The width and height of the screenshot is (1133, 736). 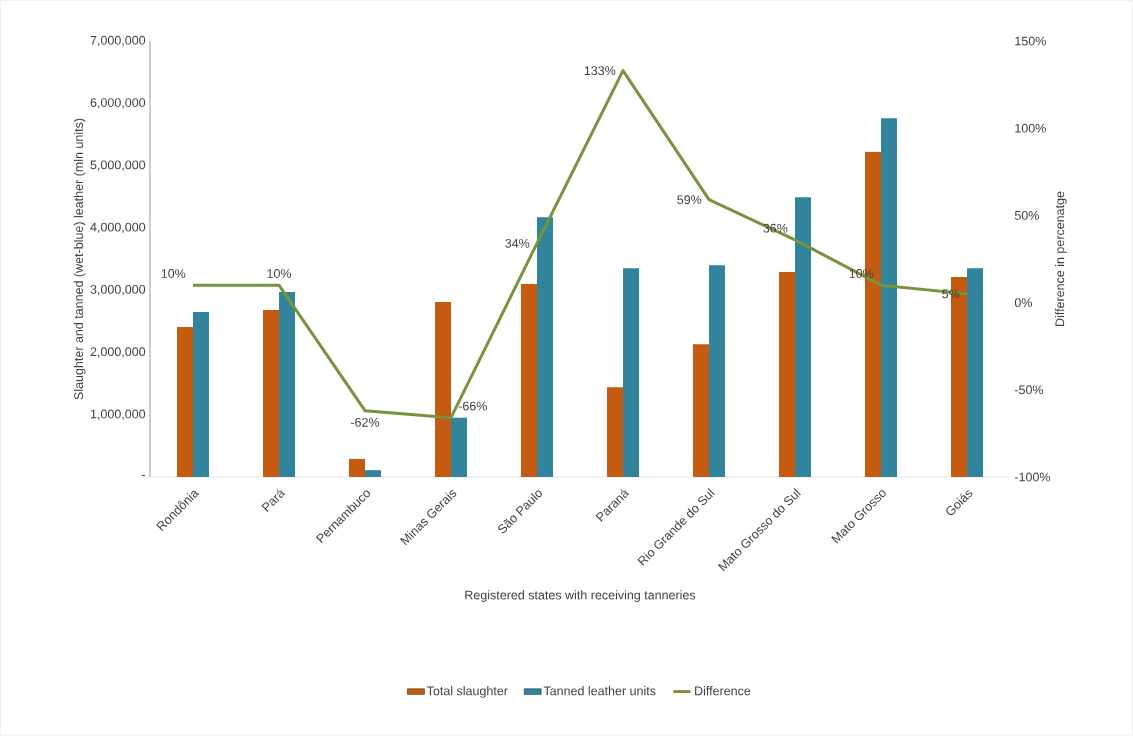 I want to click on x-axis-title: Registered states with receiving tanneries, so click(x=580, y=596).